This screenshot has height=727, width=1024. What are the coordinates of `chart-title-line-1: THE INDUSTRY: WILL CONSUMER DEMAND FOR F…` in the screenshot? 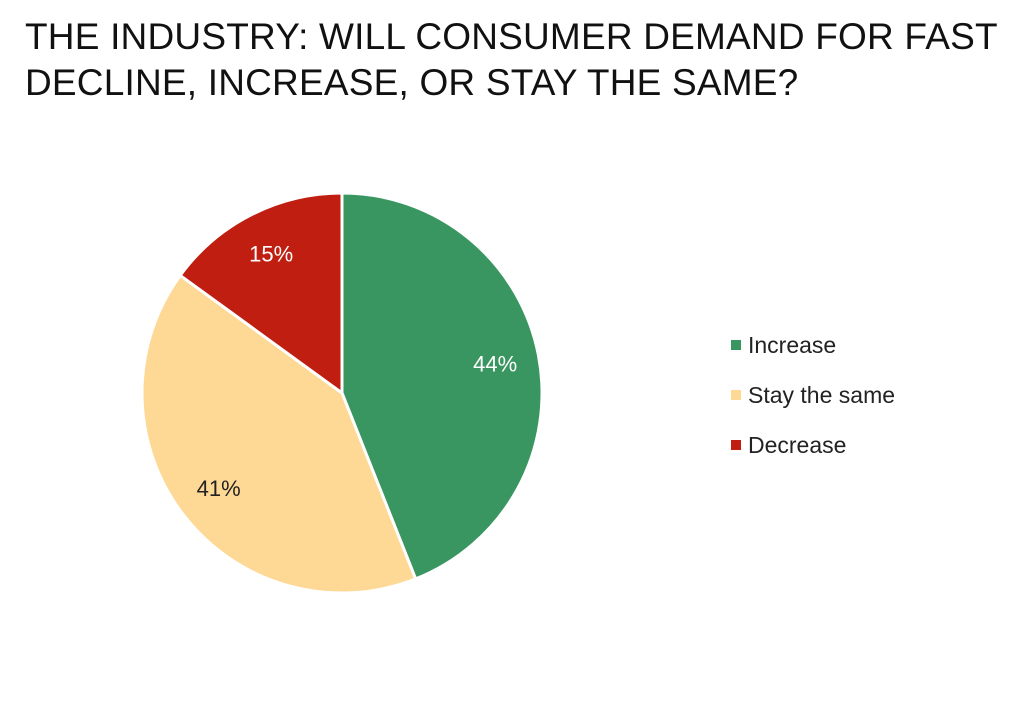 It's located at (511, 36).